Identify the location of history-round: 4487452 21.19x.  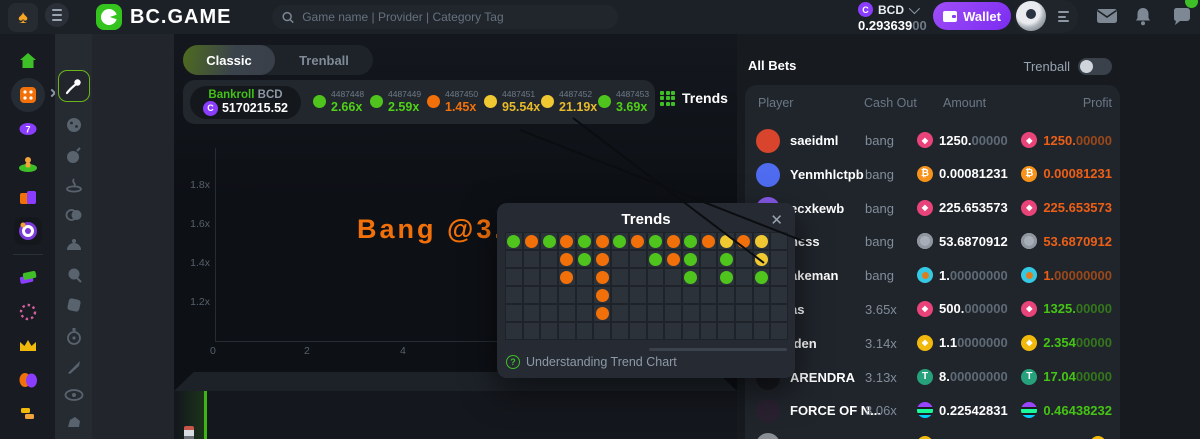
(569, 101).